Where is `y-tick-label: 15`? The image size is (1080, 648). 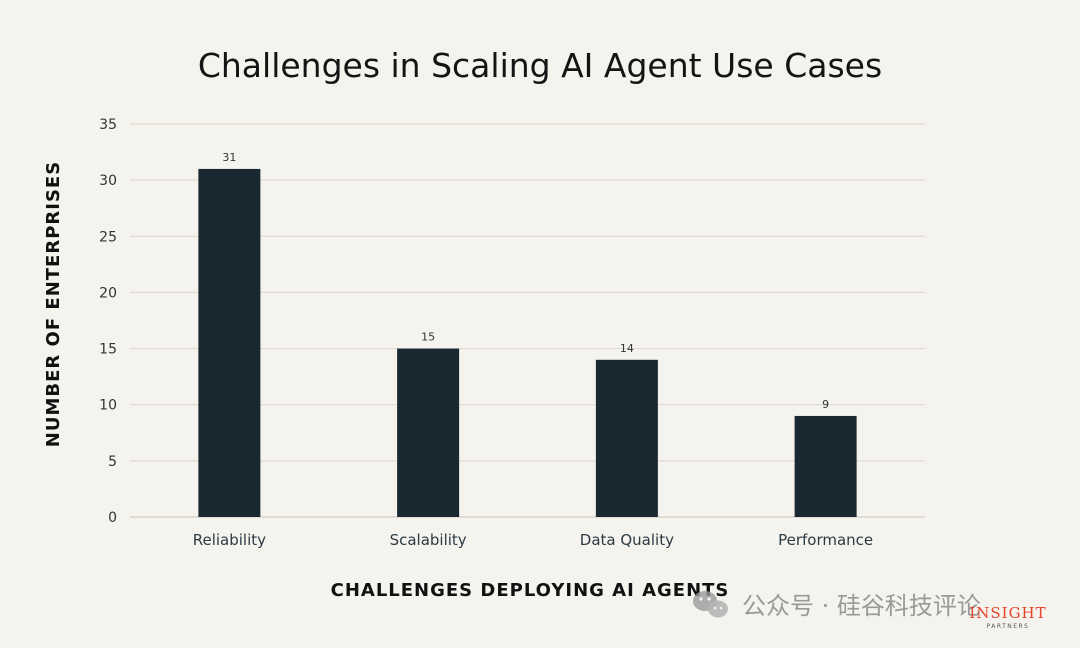
y-tick-label: 15 is located at coordinates (108, 350).